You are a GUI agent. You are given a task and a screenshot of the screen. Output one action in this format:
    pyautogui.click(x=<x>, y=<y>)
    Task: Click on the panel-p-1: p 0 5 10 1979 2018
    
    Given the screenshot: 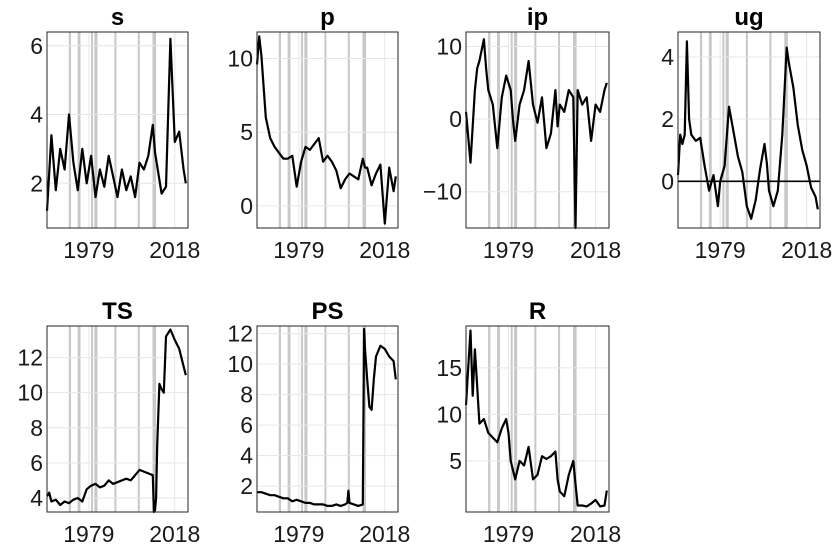 What is the action you would take?
    pyautogui.click(x=318, y=133)
    